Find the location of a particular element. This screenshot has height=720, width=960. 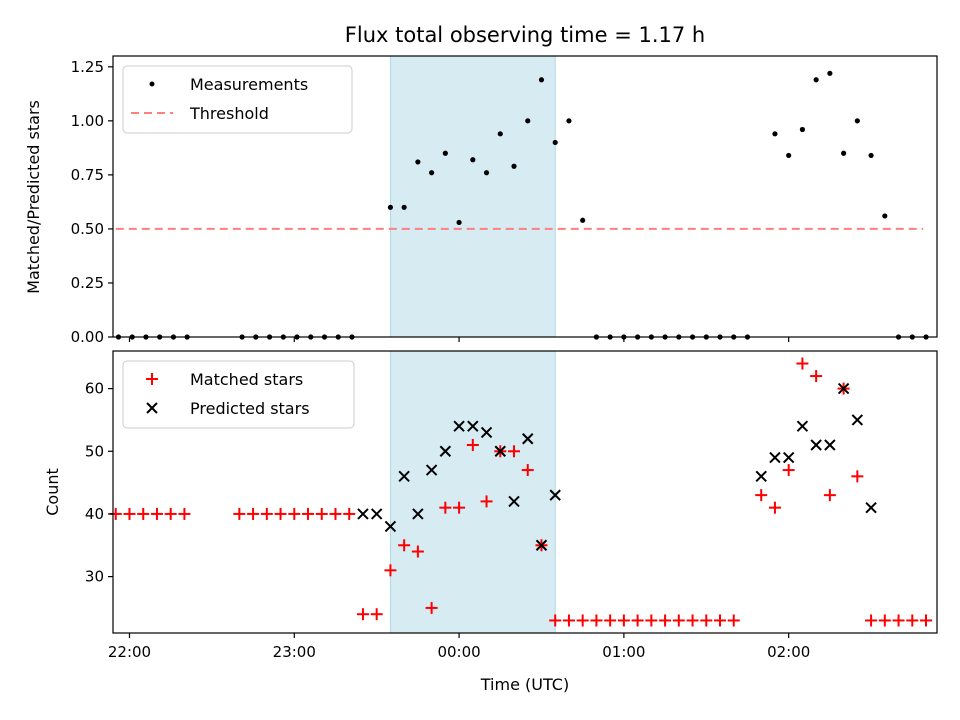

ratio-y-axis-label: Matched/Predicted stars is located at coordinates (33, 197).